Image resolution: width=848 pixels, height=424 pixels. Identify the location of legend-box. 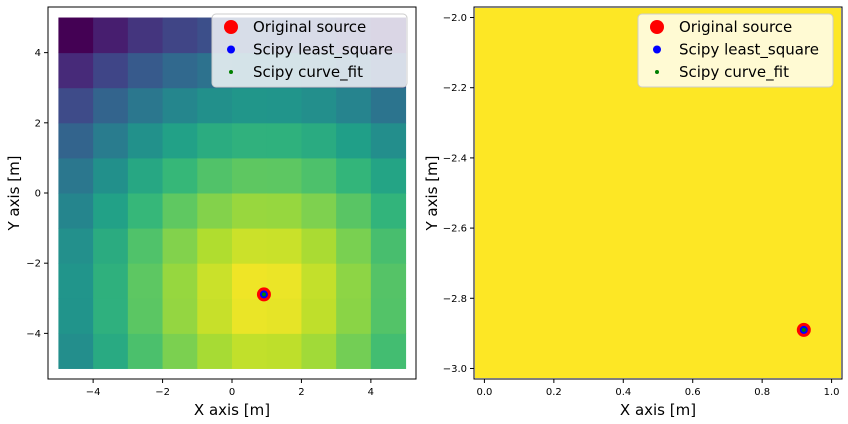
(309, 50).